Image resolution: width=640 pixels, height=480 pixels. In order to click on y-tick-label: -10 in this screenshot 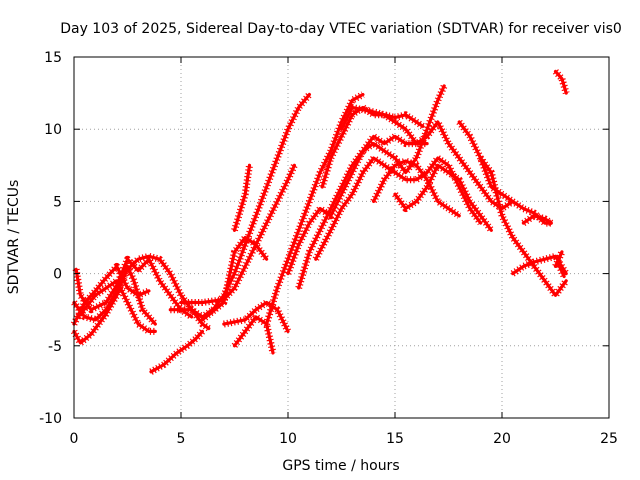, I will do `click(50, 419)`.